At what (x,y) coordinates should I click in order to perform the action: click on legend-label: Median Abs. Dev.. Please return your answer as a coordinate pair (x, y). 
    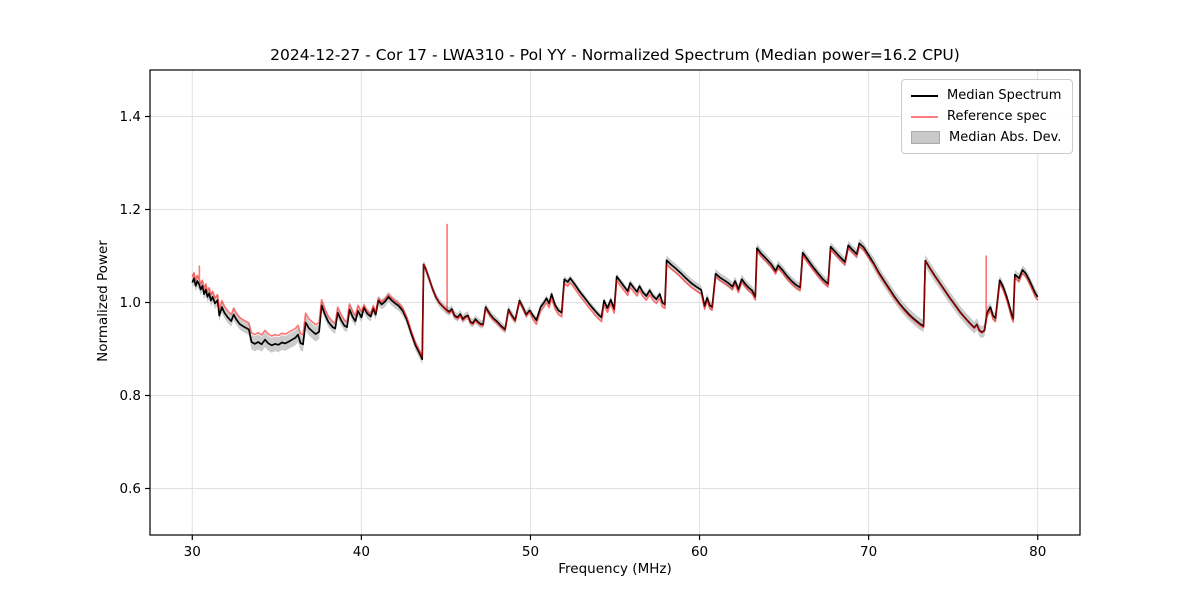
    Looking at the image, I should click on (1005, 137).